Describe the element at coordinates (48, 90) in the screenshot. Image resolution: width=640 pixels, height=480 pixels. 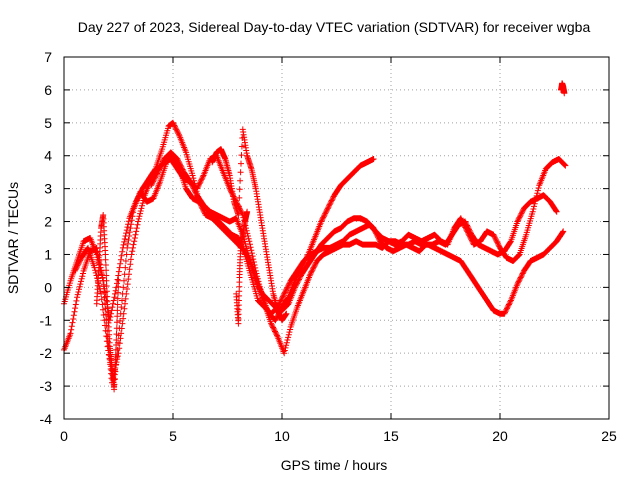
I see `y-tick-label: 6` at that location.